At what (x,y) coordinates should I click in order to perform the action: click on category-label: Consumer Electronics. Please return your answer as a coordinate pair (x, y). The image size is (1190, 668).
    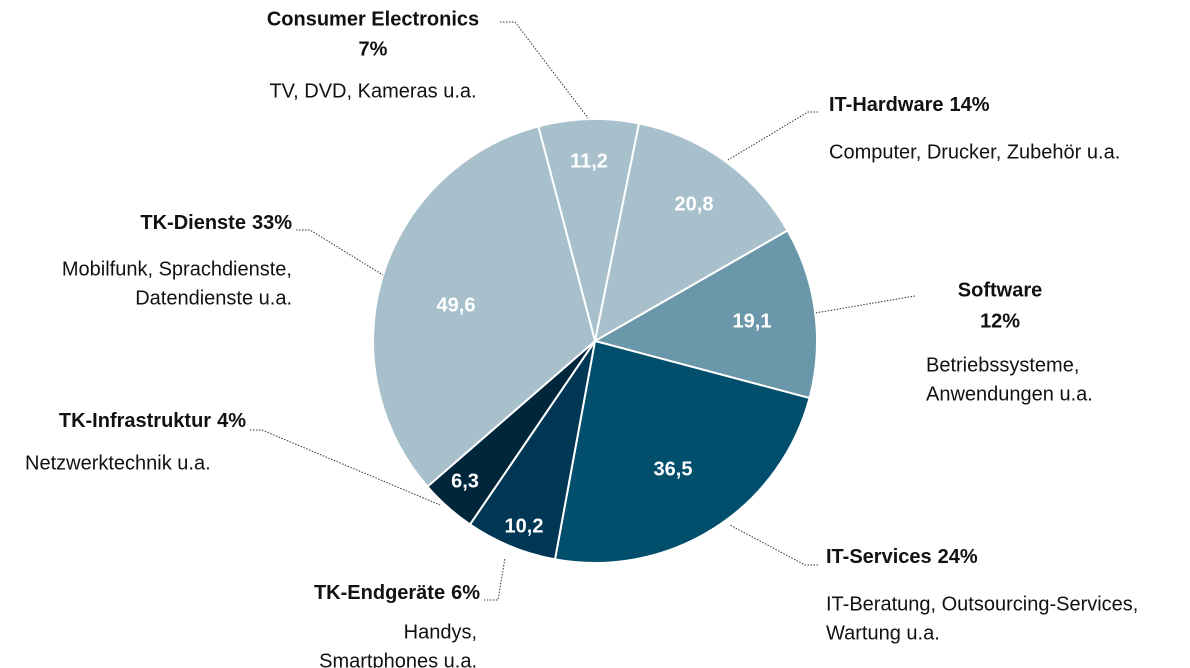
    Looking at the image, I should click on (373, 19).